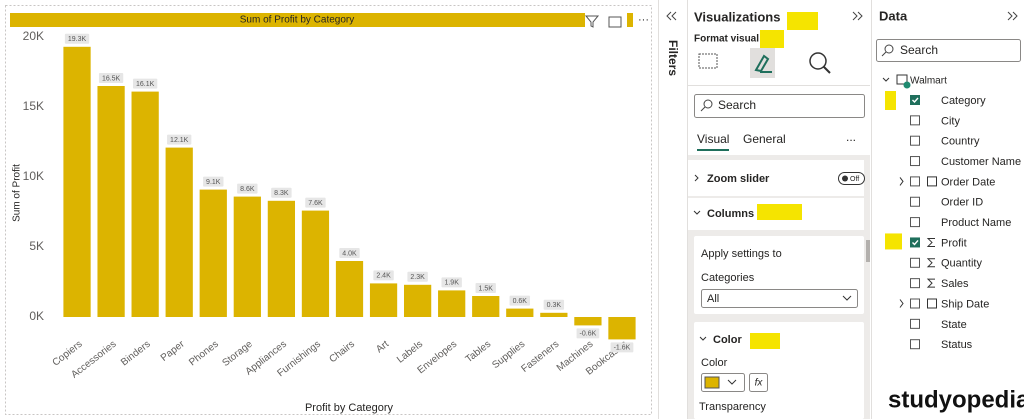  What do you see at coordinates (712, 382) in the screenshot?
I see `swatch` at bounding box center [712, 382].